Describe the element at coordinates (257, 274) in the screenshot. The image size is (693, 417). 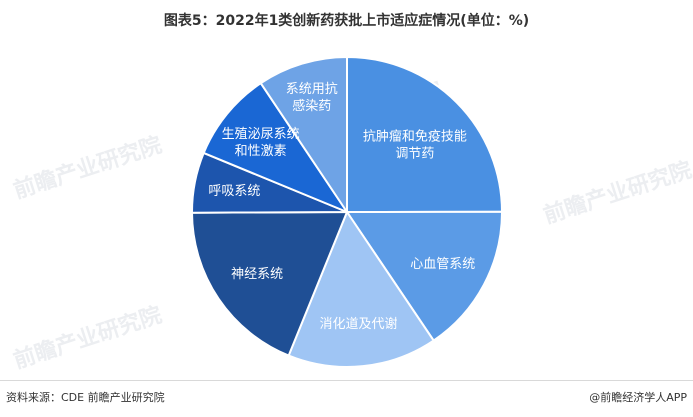
I see `slice-label: 神经系统` at that location.